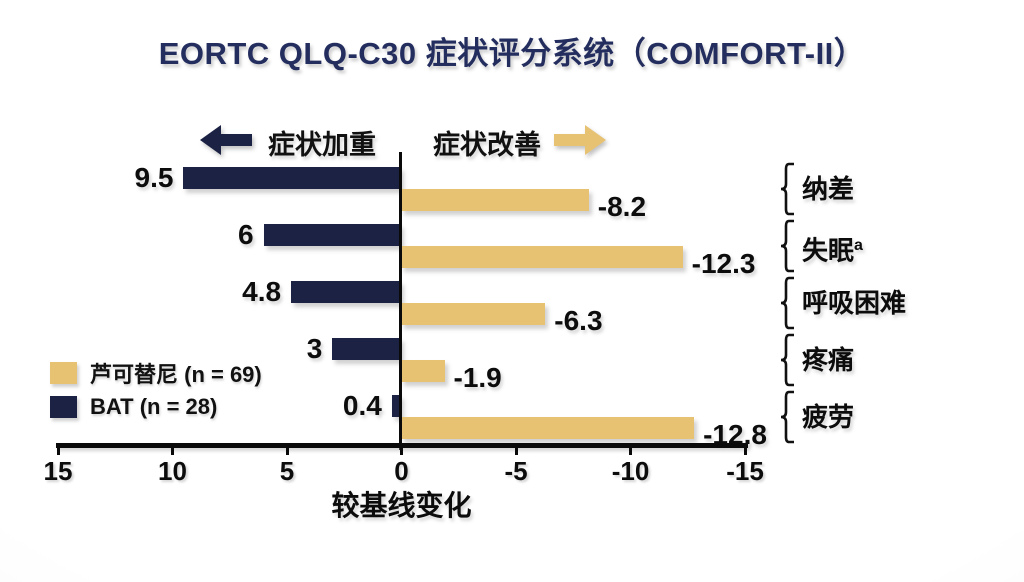 The width and height of the screenshot is (1024, 582). I want to click on bat-value-label: 6, so click(246, 234).